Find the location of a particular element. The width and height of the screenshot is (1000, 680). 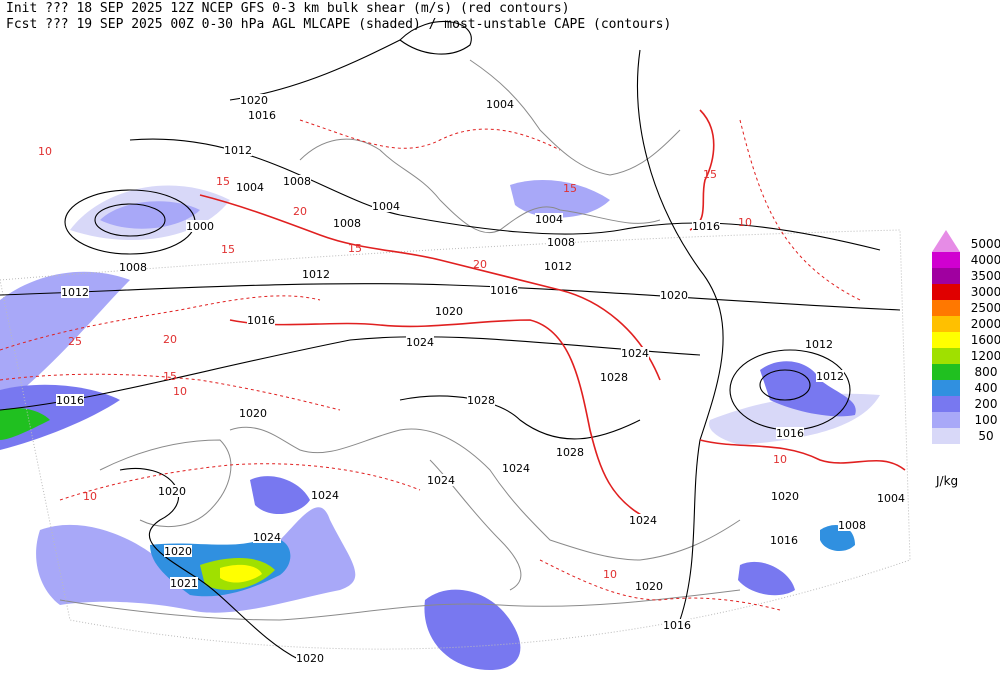

legend-label: 1600 is located at coordinates (985, 340).